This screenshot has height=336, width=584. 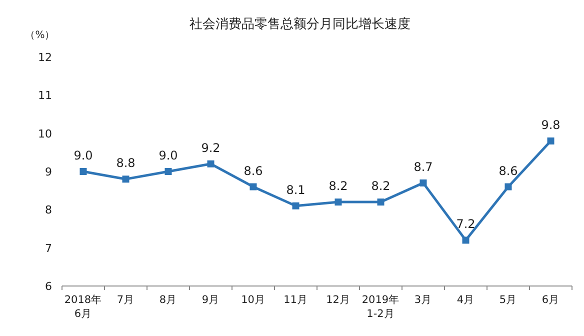 What do you see at coordinates (300, 24) in the screenshot?
I see `title: 社会消费品零售总额分月同比增长速度` at bounding box center [300, 24].